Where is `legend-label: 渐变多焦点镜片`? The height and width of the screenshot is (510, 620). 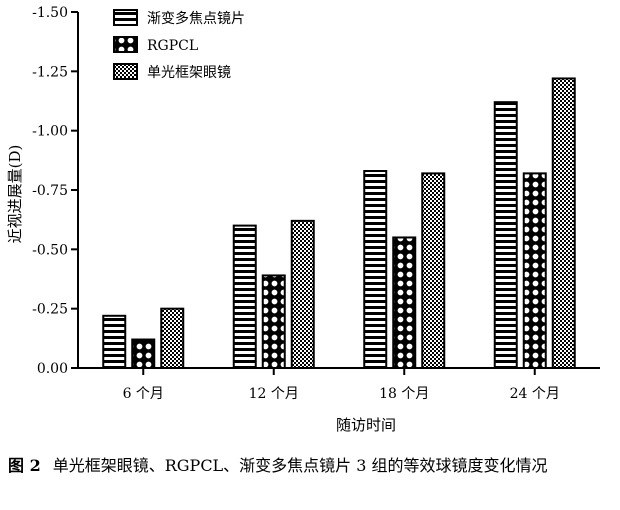
legend-label: 渐变多焦点镜片 is located at coordinates (196, 18).